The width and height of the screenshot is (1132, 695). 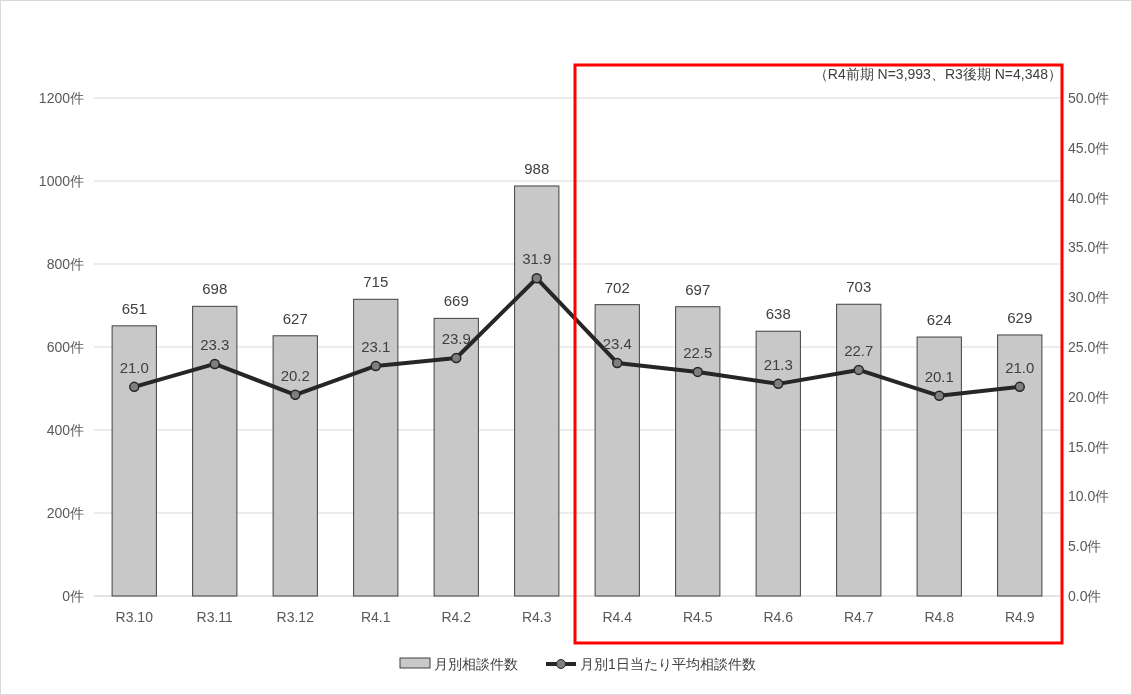 What do you see at coordinates (376, 346) in the screenshot?
I see `data-label: 23.1` at bounding box center [376, 346].